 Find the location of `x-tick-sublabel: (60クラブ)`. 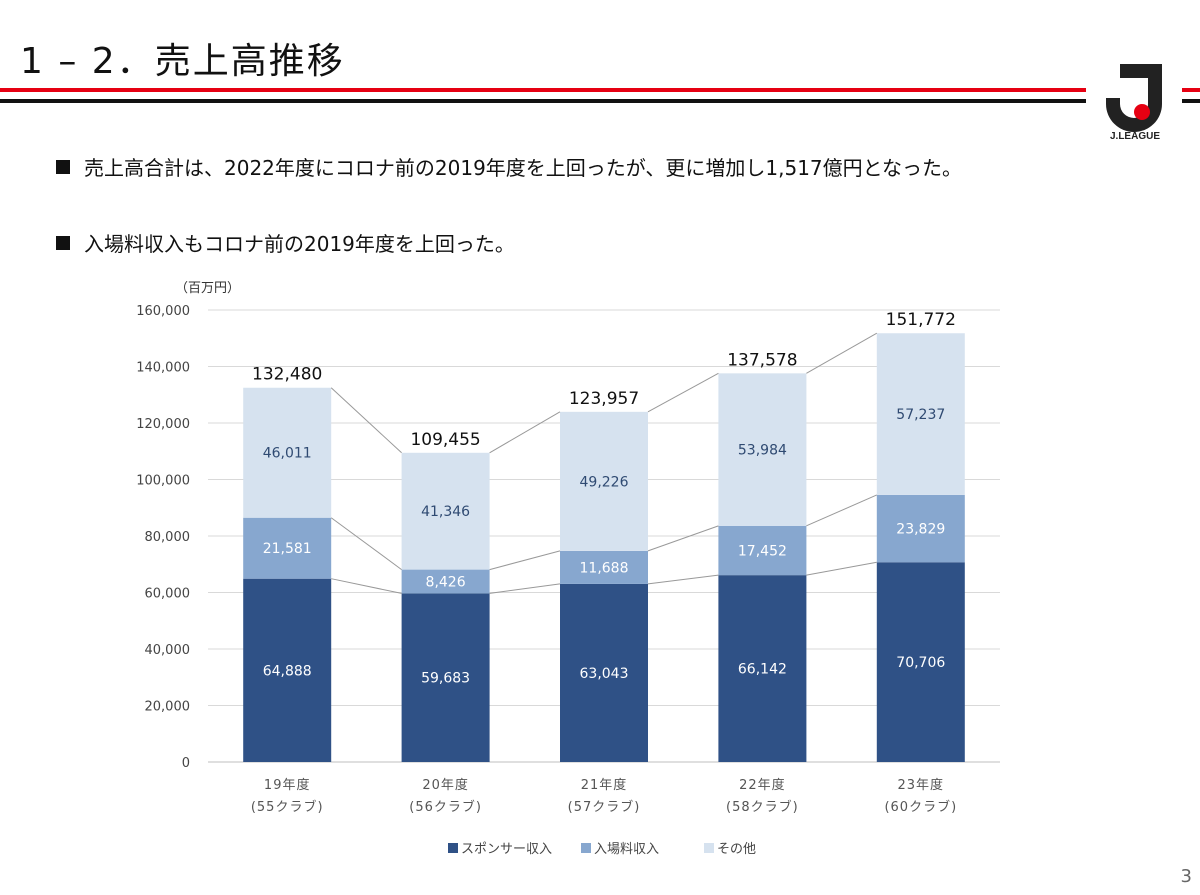

x-tick-sublabel: (60クラブ) is located at coordinates (920, 807).